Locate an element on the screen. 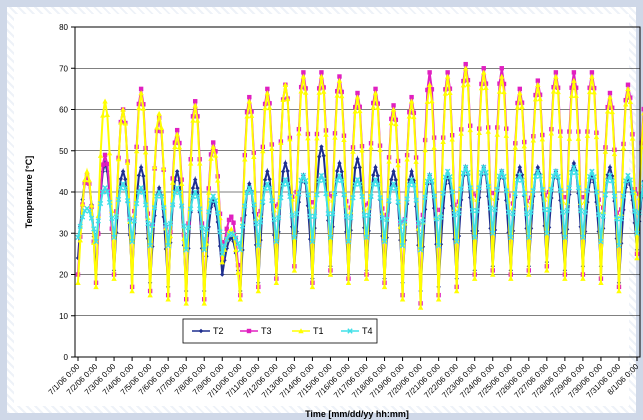 The height and width of the screenshot is (420, 643). legend-label: T1 is located at coordinates (318, 331).